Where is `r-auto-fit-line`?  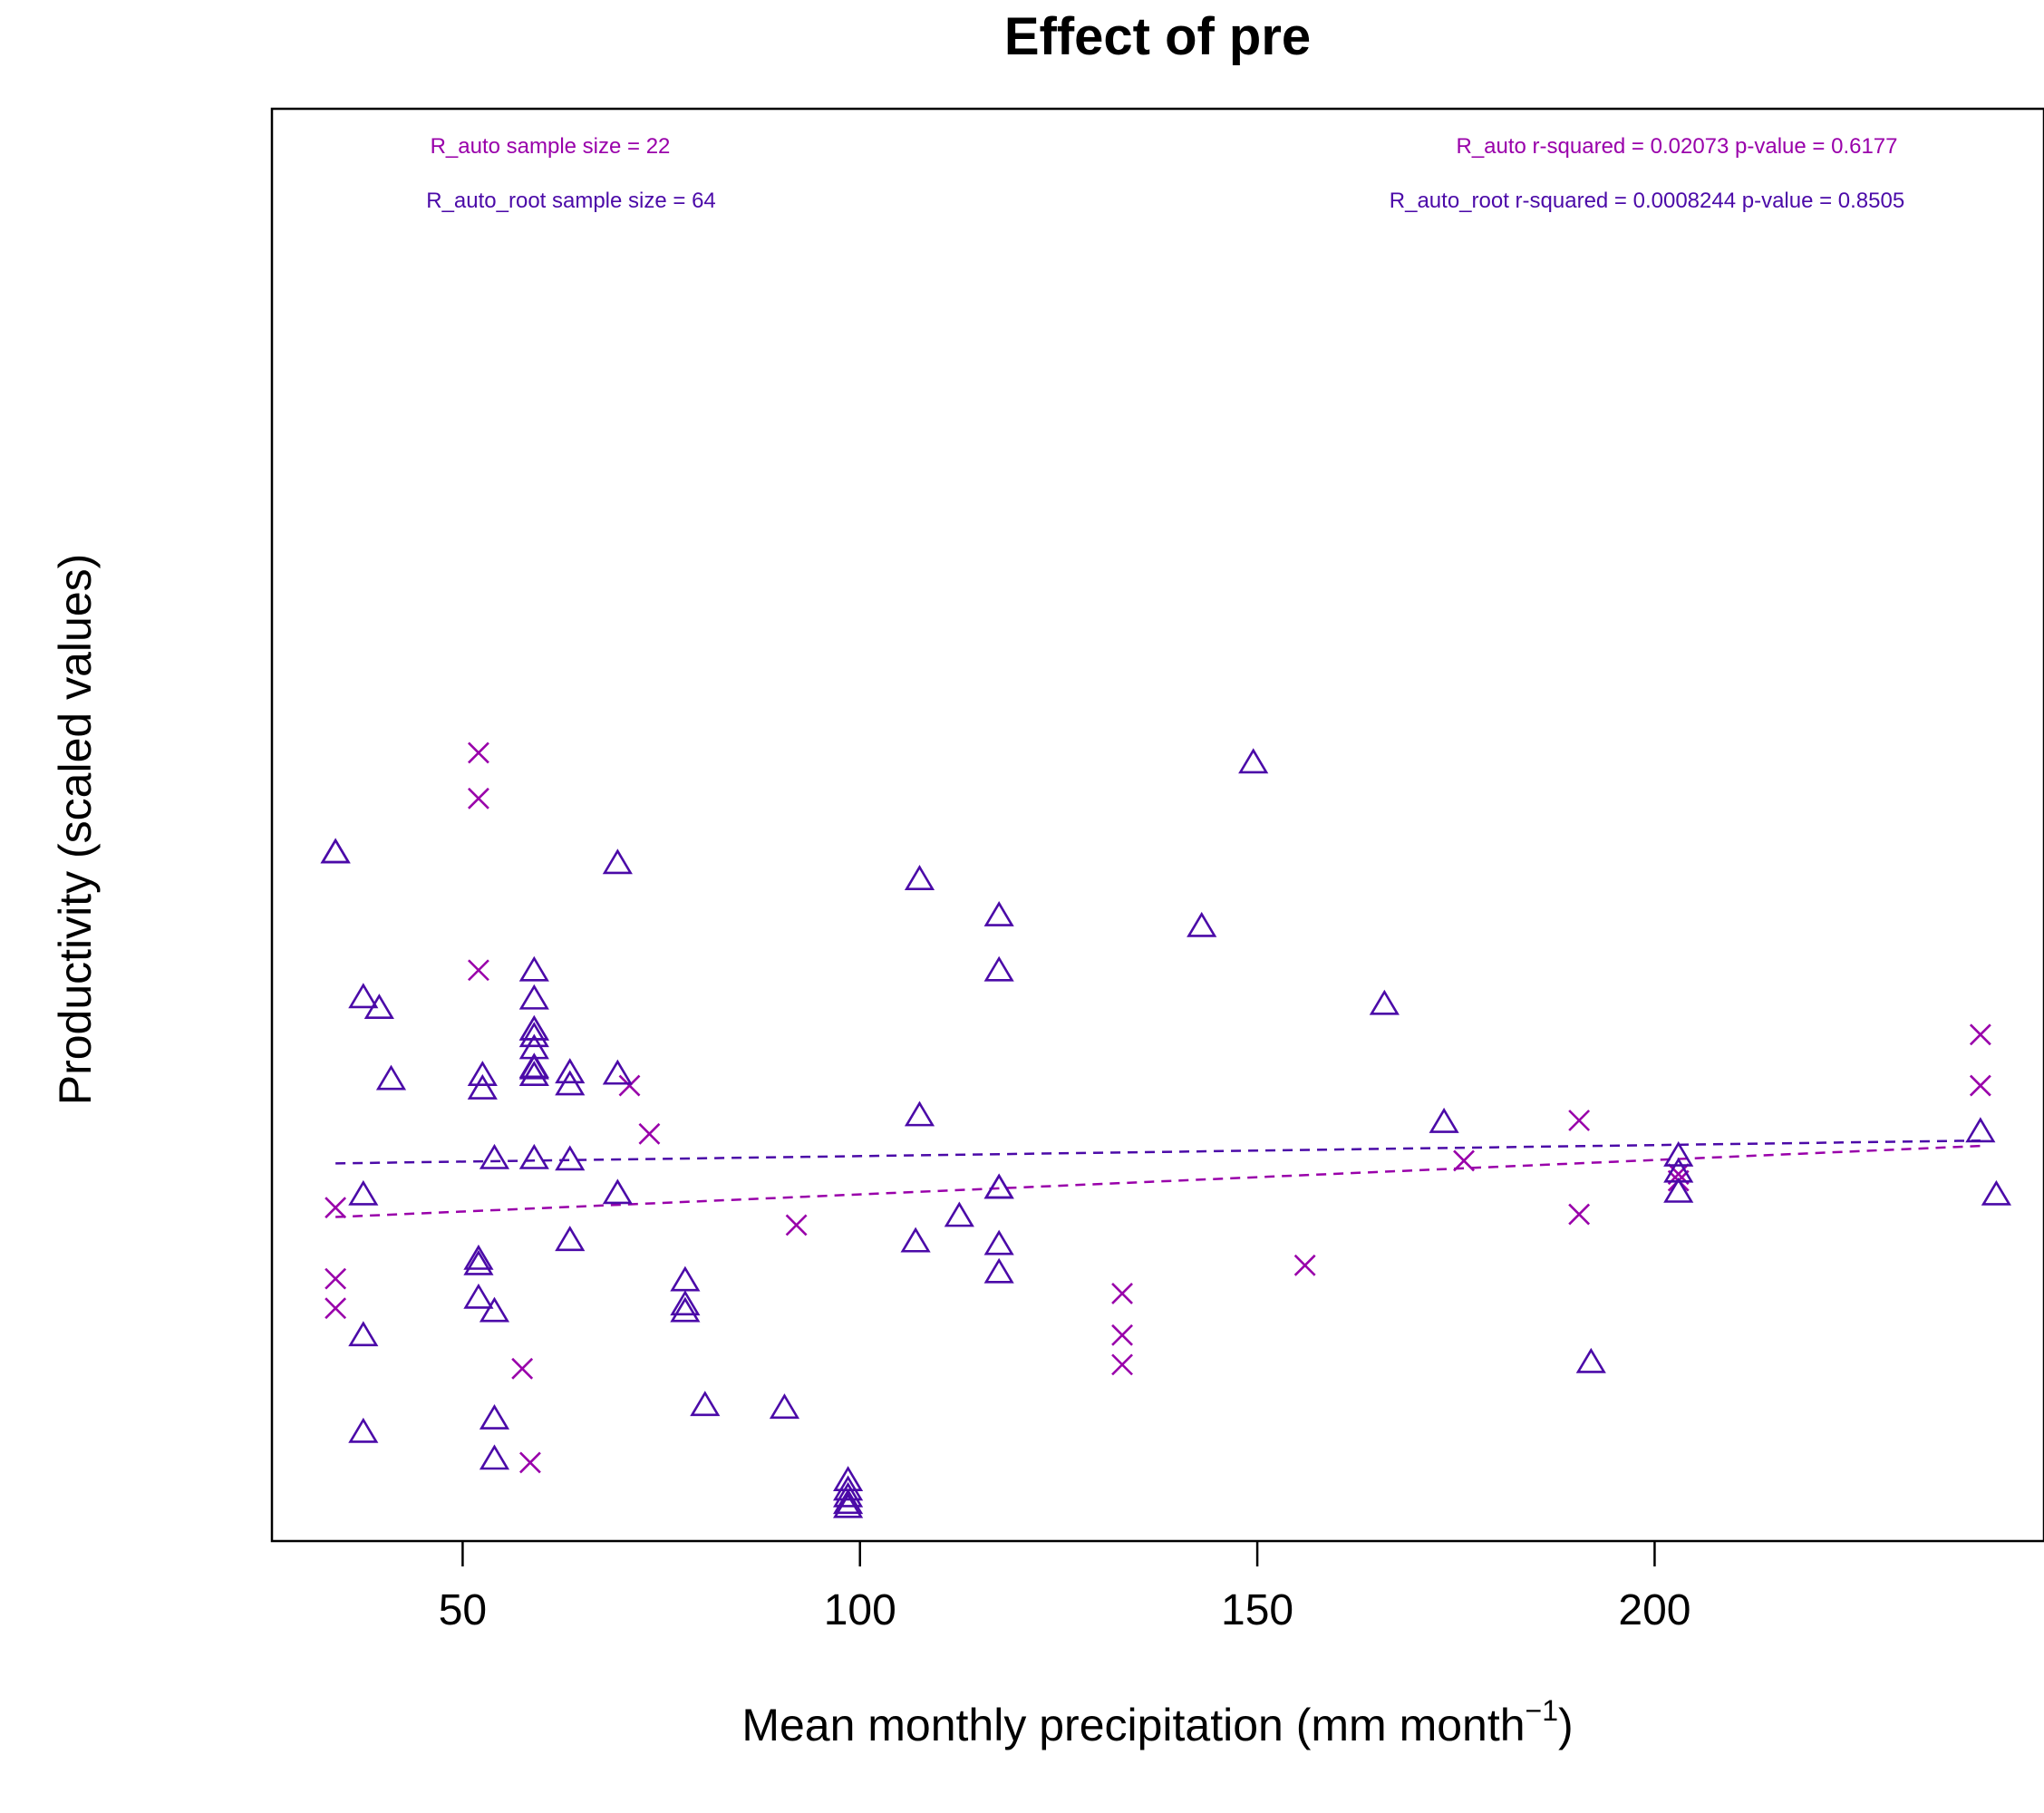 r-auto-fit-line is located at coordinates (1158, 1181).